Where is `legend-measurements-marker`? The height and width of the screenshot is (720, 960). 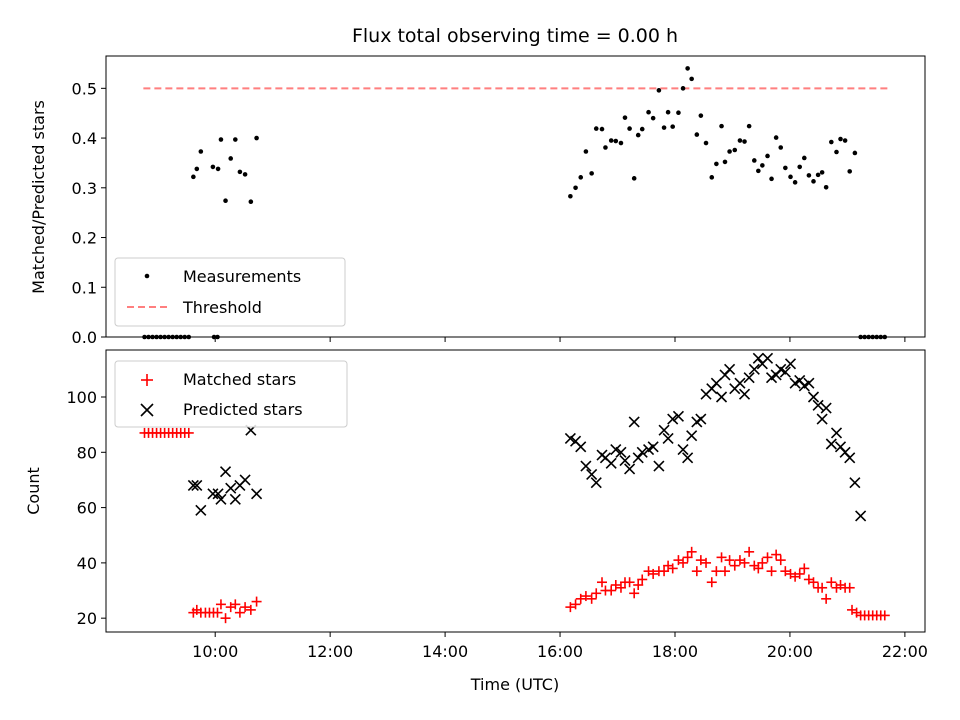 legend-measurements-marker is located at coordinates (147, 276).